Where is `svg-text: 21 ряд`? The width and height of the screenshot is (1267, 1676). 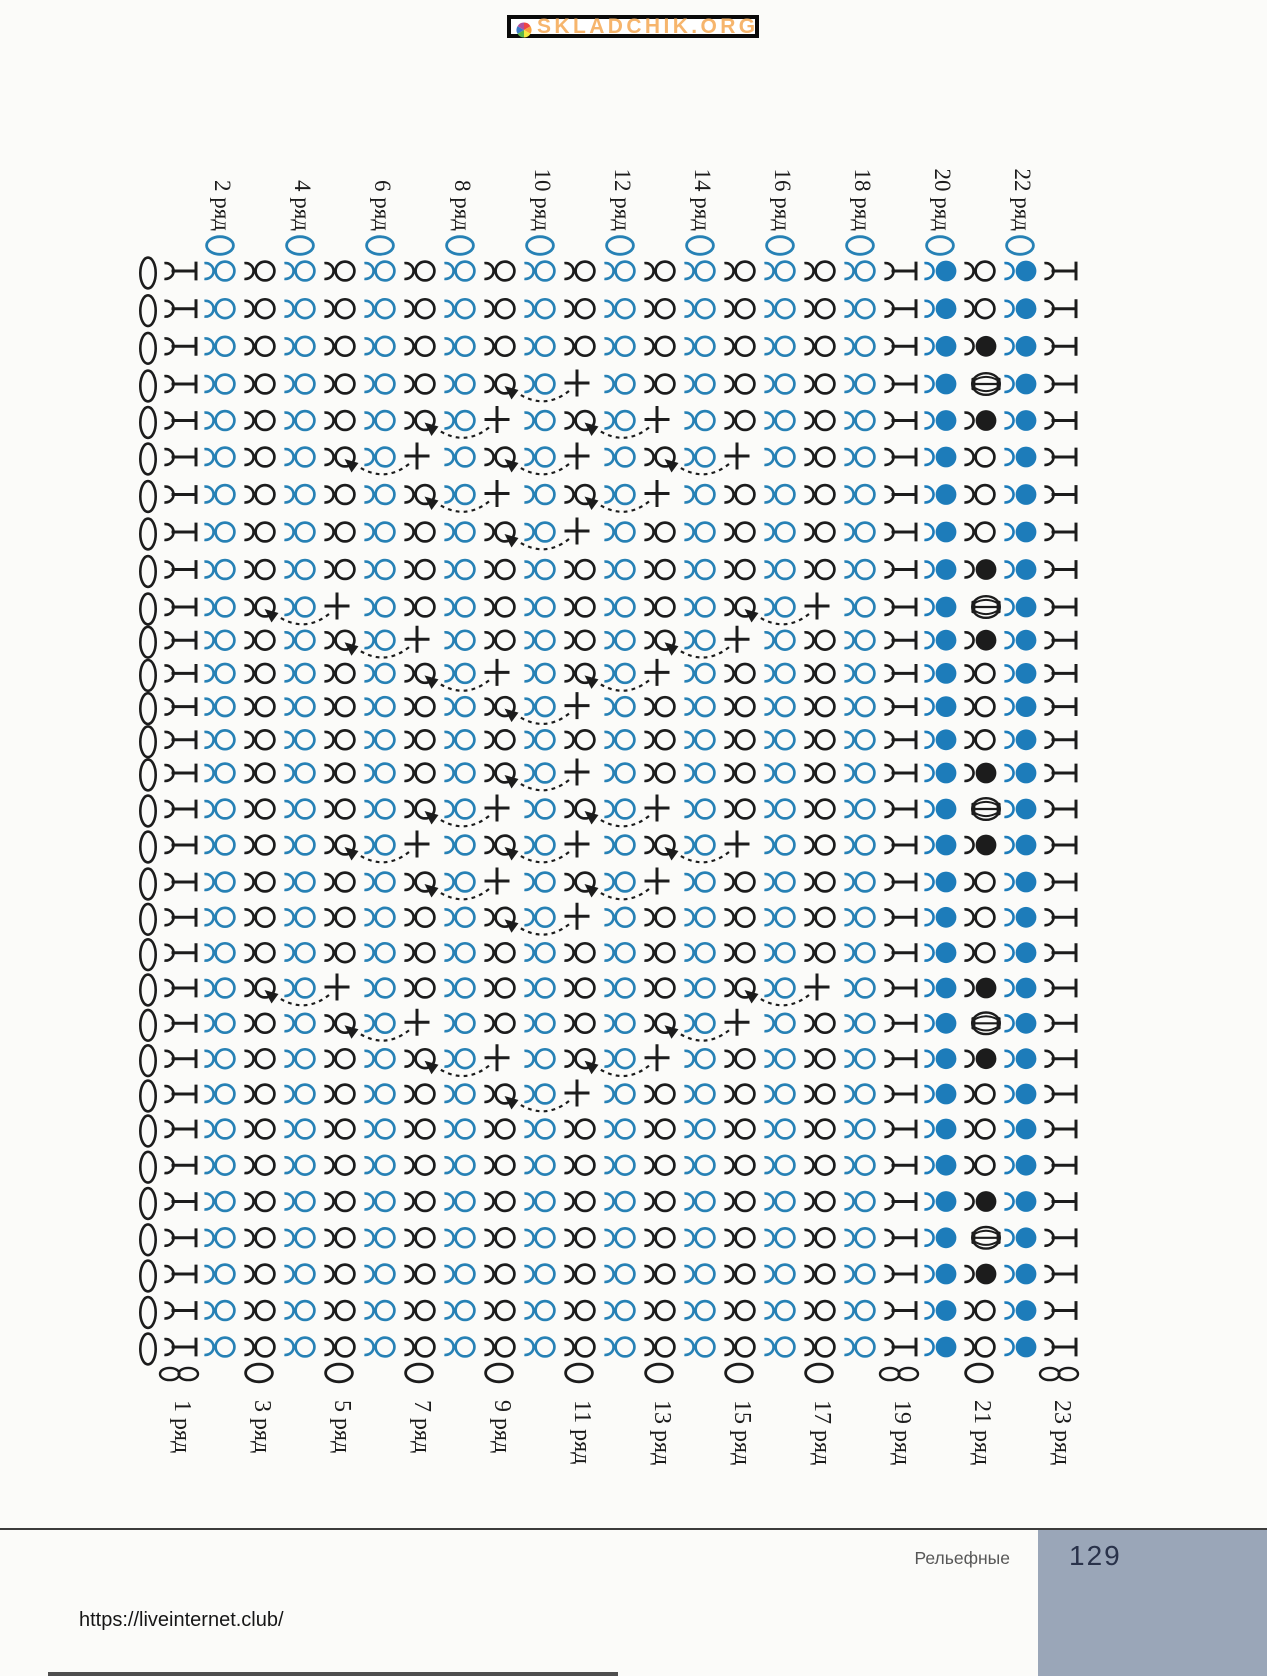
svg-text: 21 ряд is located at coordinates (982, 1432).